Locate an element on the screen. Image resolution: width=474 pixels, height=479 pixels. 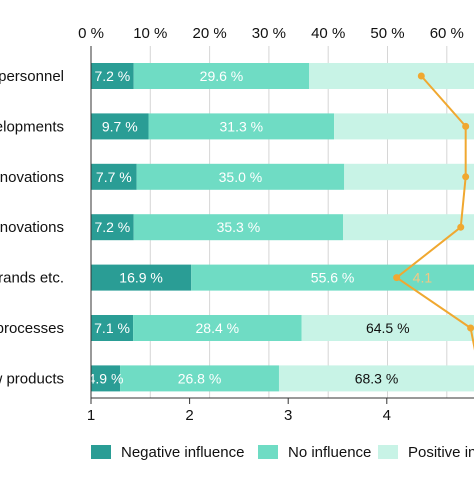
top-axis-tick-label: 30 % is located at coordinates (269, 33).